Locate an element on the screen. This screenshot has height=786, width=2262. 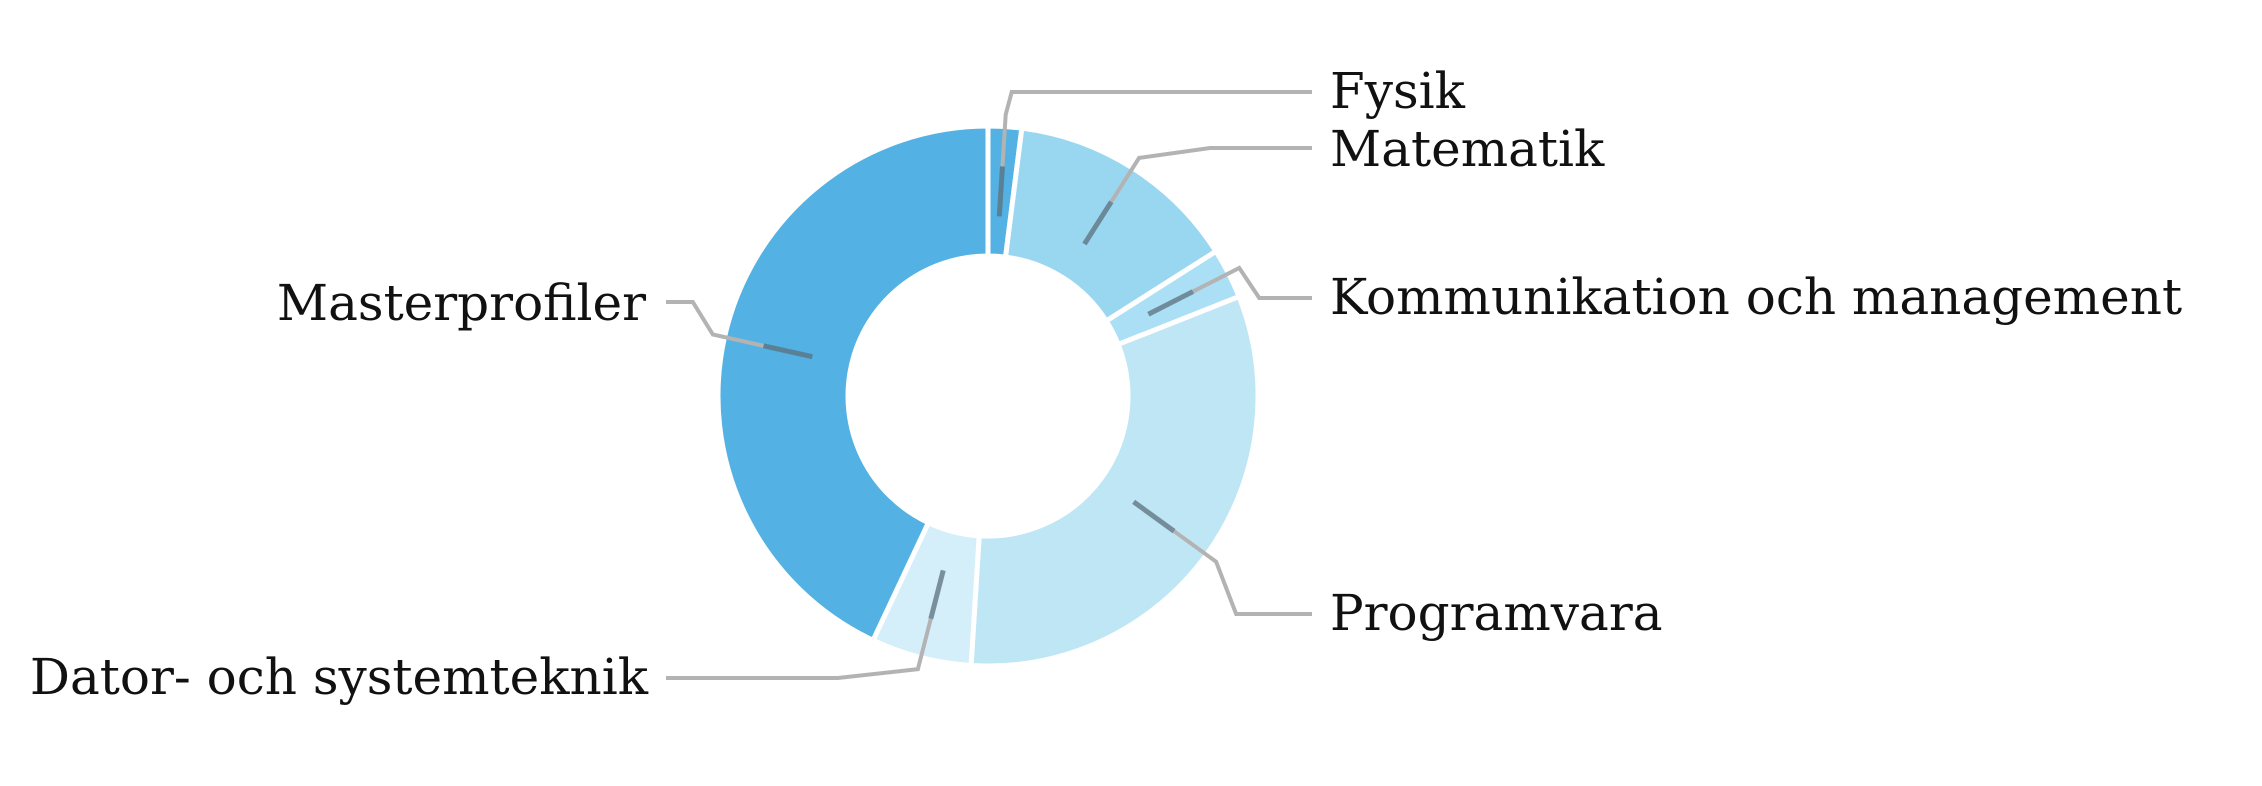
leader-fysik is located at coordinates (1156, 128).